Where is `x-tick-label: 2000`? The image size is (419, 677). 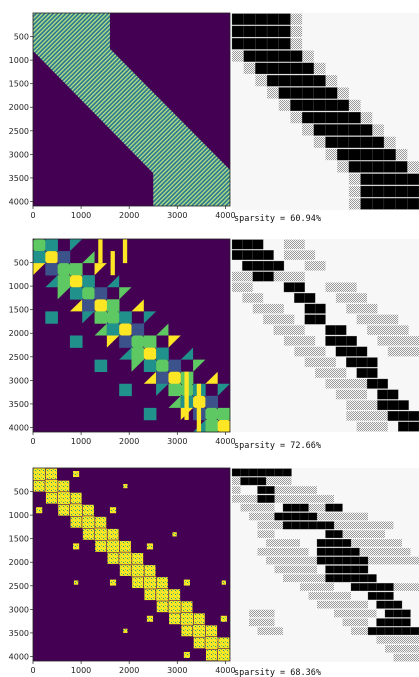
x-tick-label: 2000 is located at coordinates (129, 215).